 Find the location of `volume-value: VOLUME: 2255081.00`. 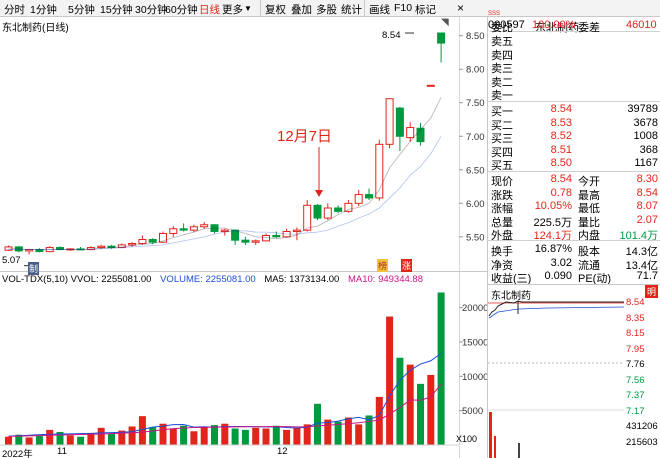

volume-value: VOLUME: 2255081.00 is located at coordinates (208, 279).